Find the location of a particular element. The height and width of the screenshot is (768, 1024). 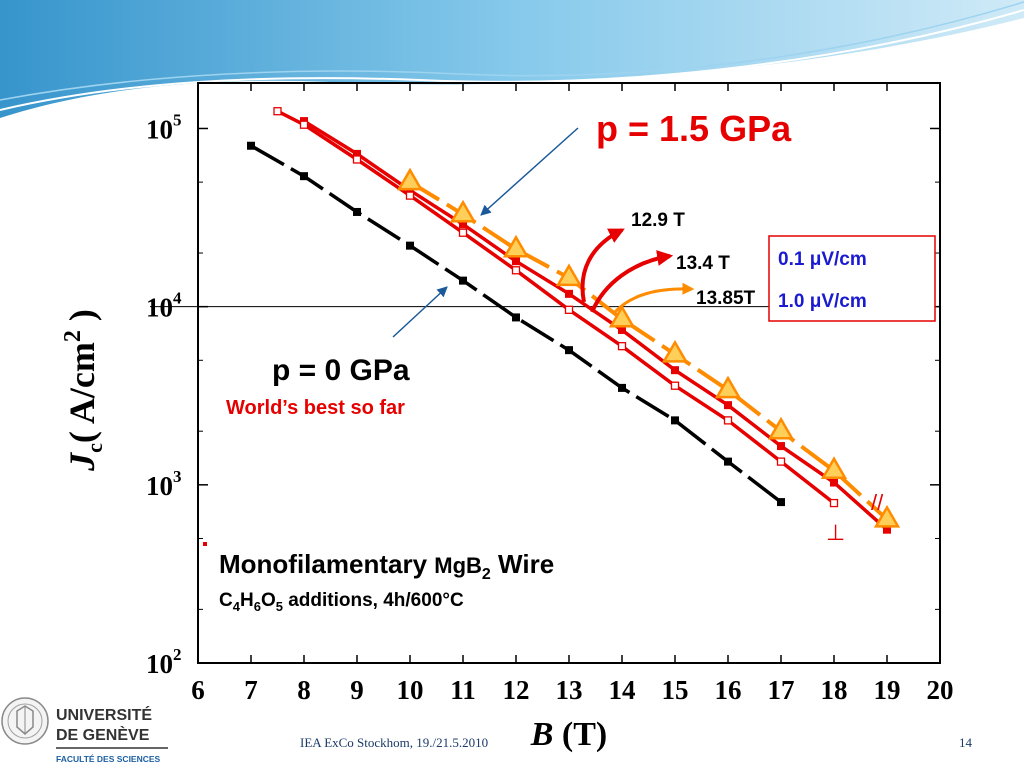

caption-wire: Monofilamentary MgB2 Wire is located at coordinates (386, 566).